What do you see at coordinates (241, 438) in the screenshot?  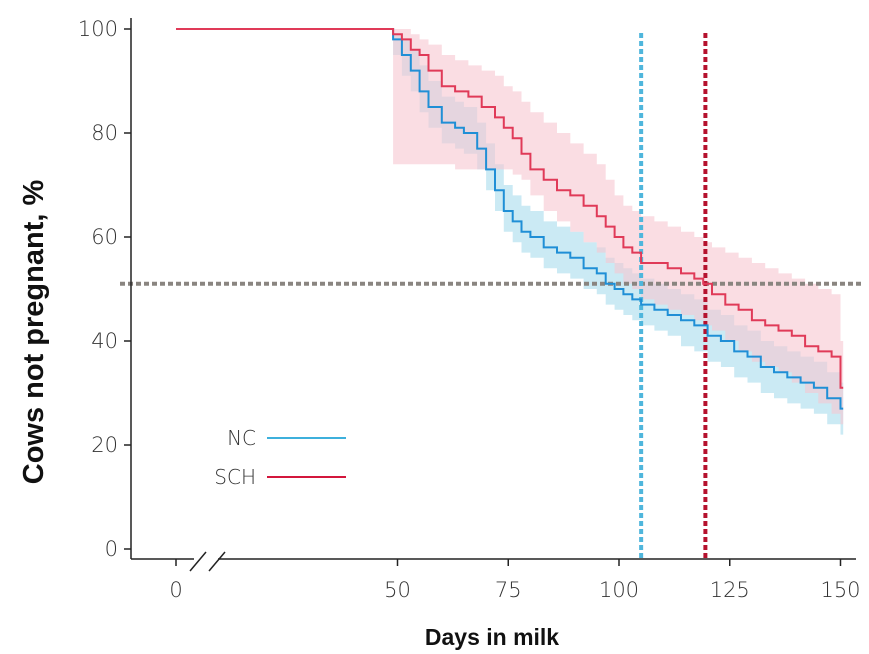 I see `legend-label-nc: NC` at bounding box center [241, 438].